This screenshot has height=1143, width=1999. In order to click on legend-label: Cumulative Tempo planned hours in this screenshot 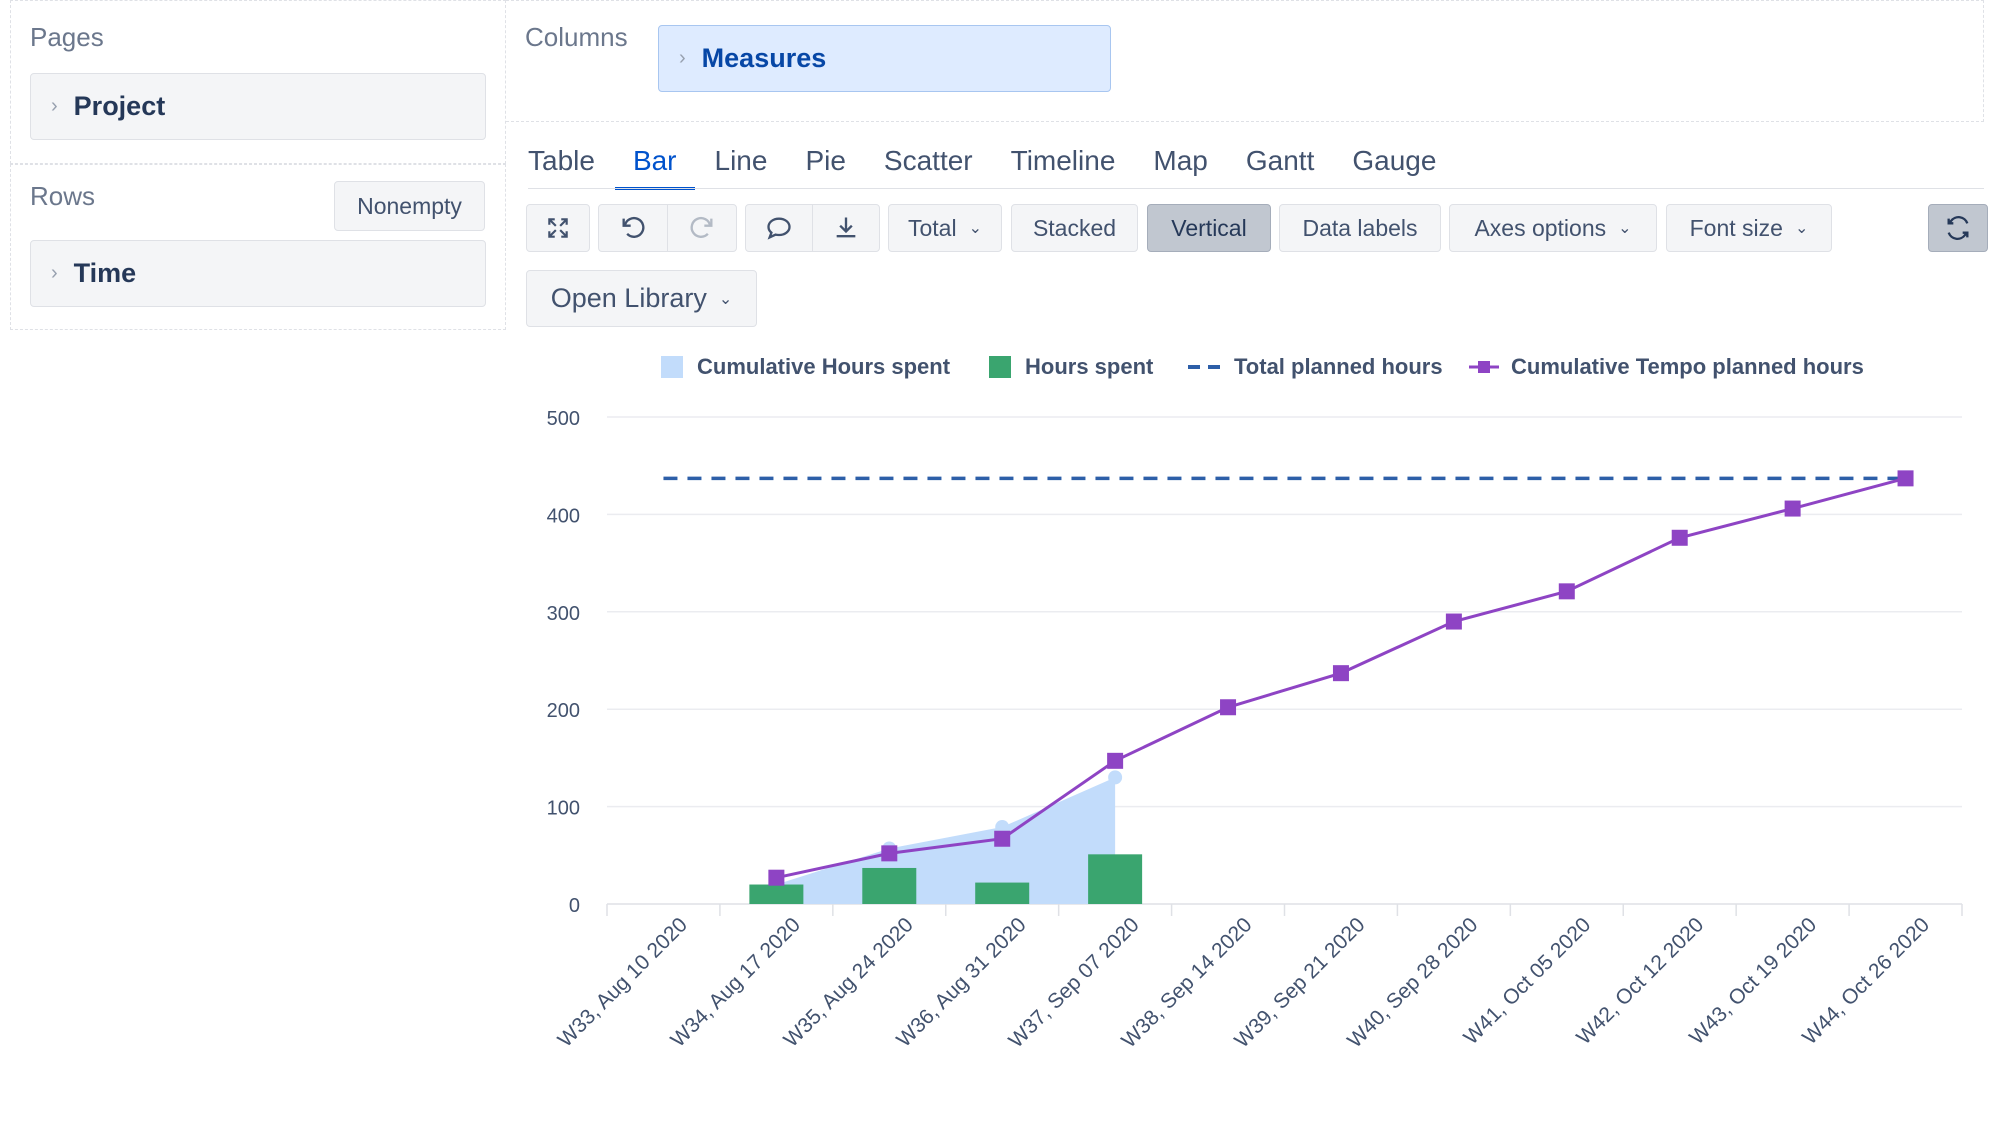, I will do `click(1687, 366)`.